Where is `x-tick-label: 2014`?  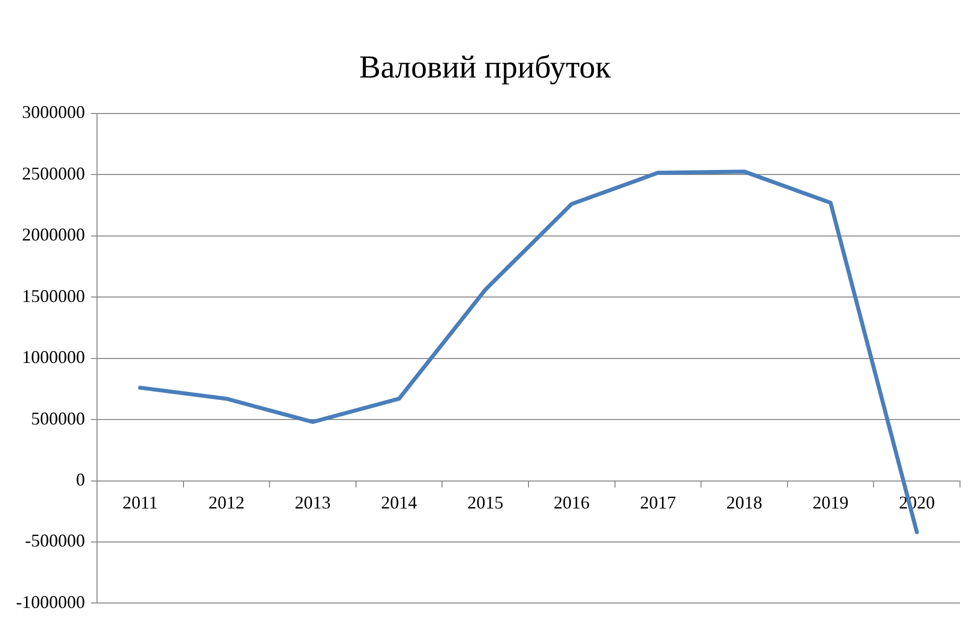 x-tick-label: 2014 is located at coordinates (399, 502).